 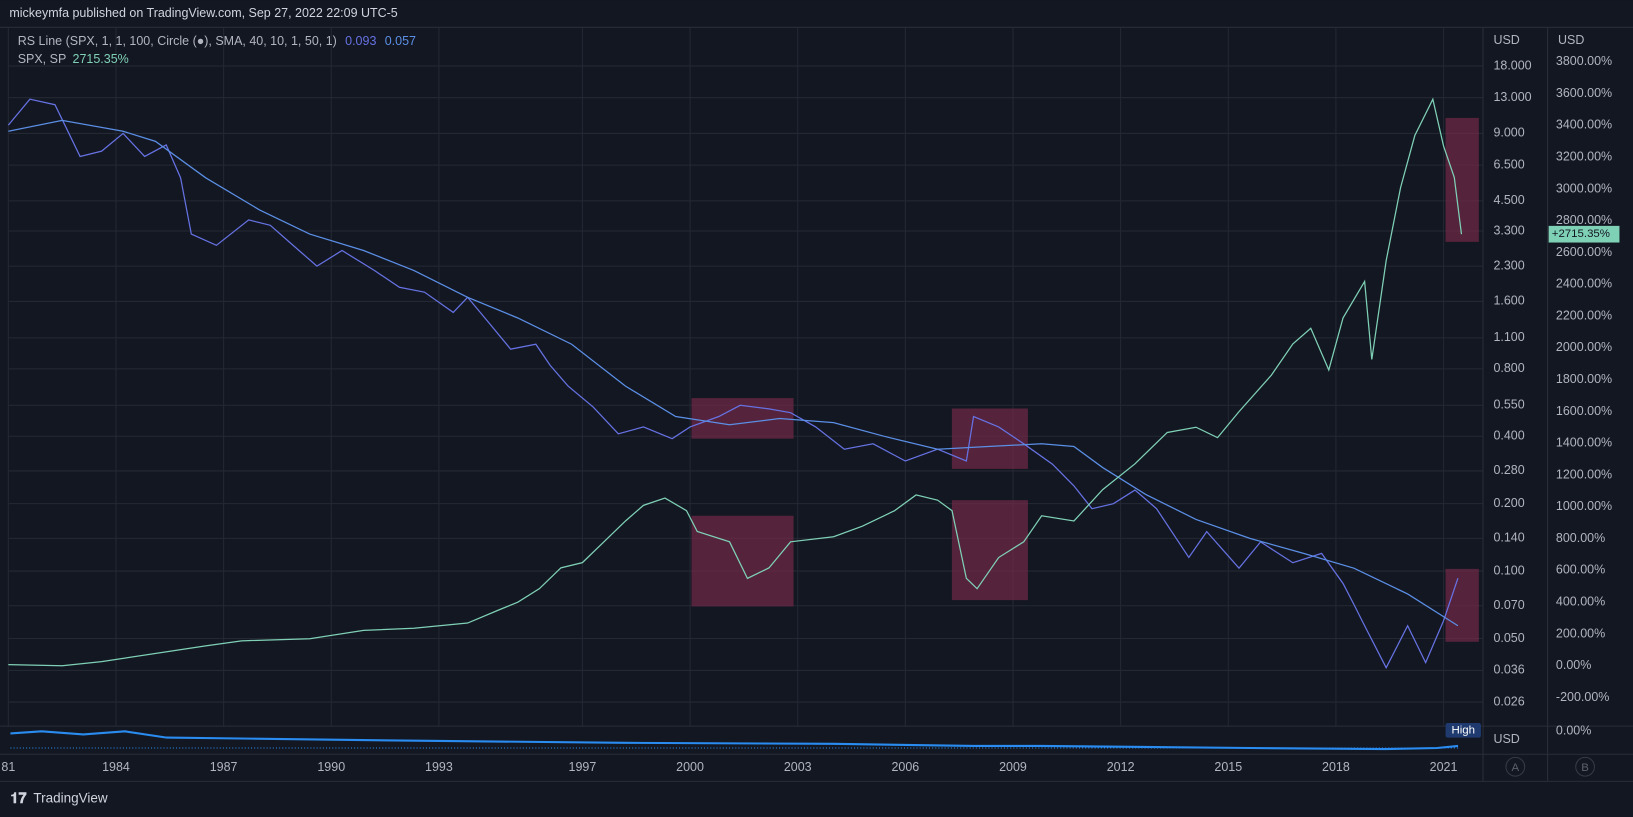 What do you see at coordinates (1506, 40) in the screenshot?
I see `y-axis-unit: USD` at bounding box center [1506, 40].